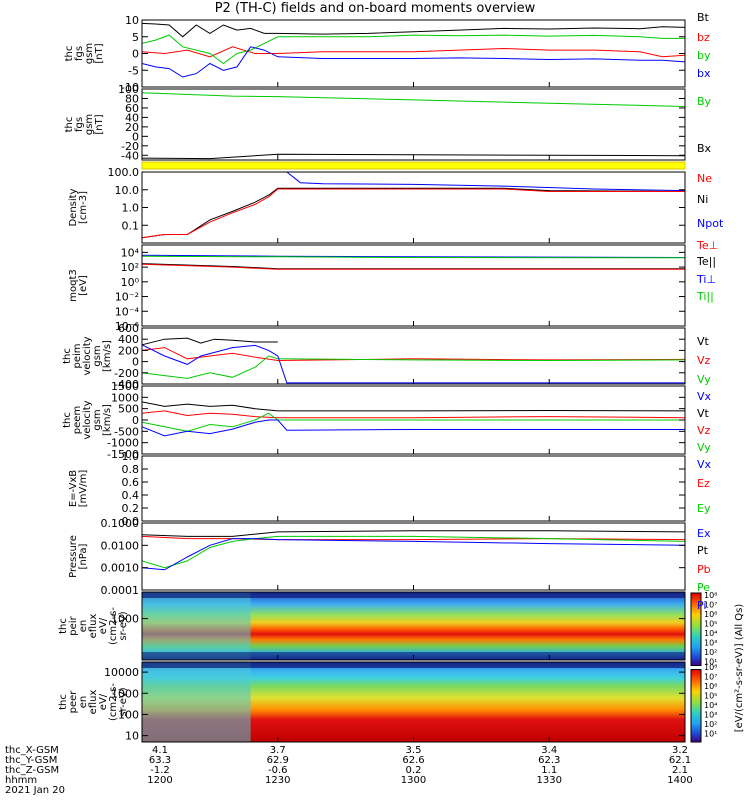 The height and width of the screenshot is (800, 750). Describe the element at coordinates (703, 550) in the screenshot. I see `legend-entry: Pt` at that location.